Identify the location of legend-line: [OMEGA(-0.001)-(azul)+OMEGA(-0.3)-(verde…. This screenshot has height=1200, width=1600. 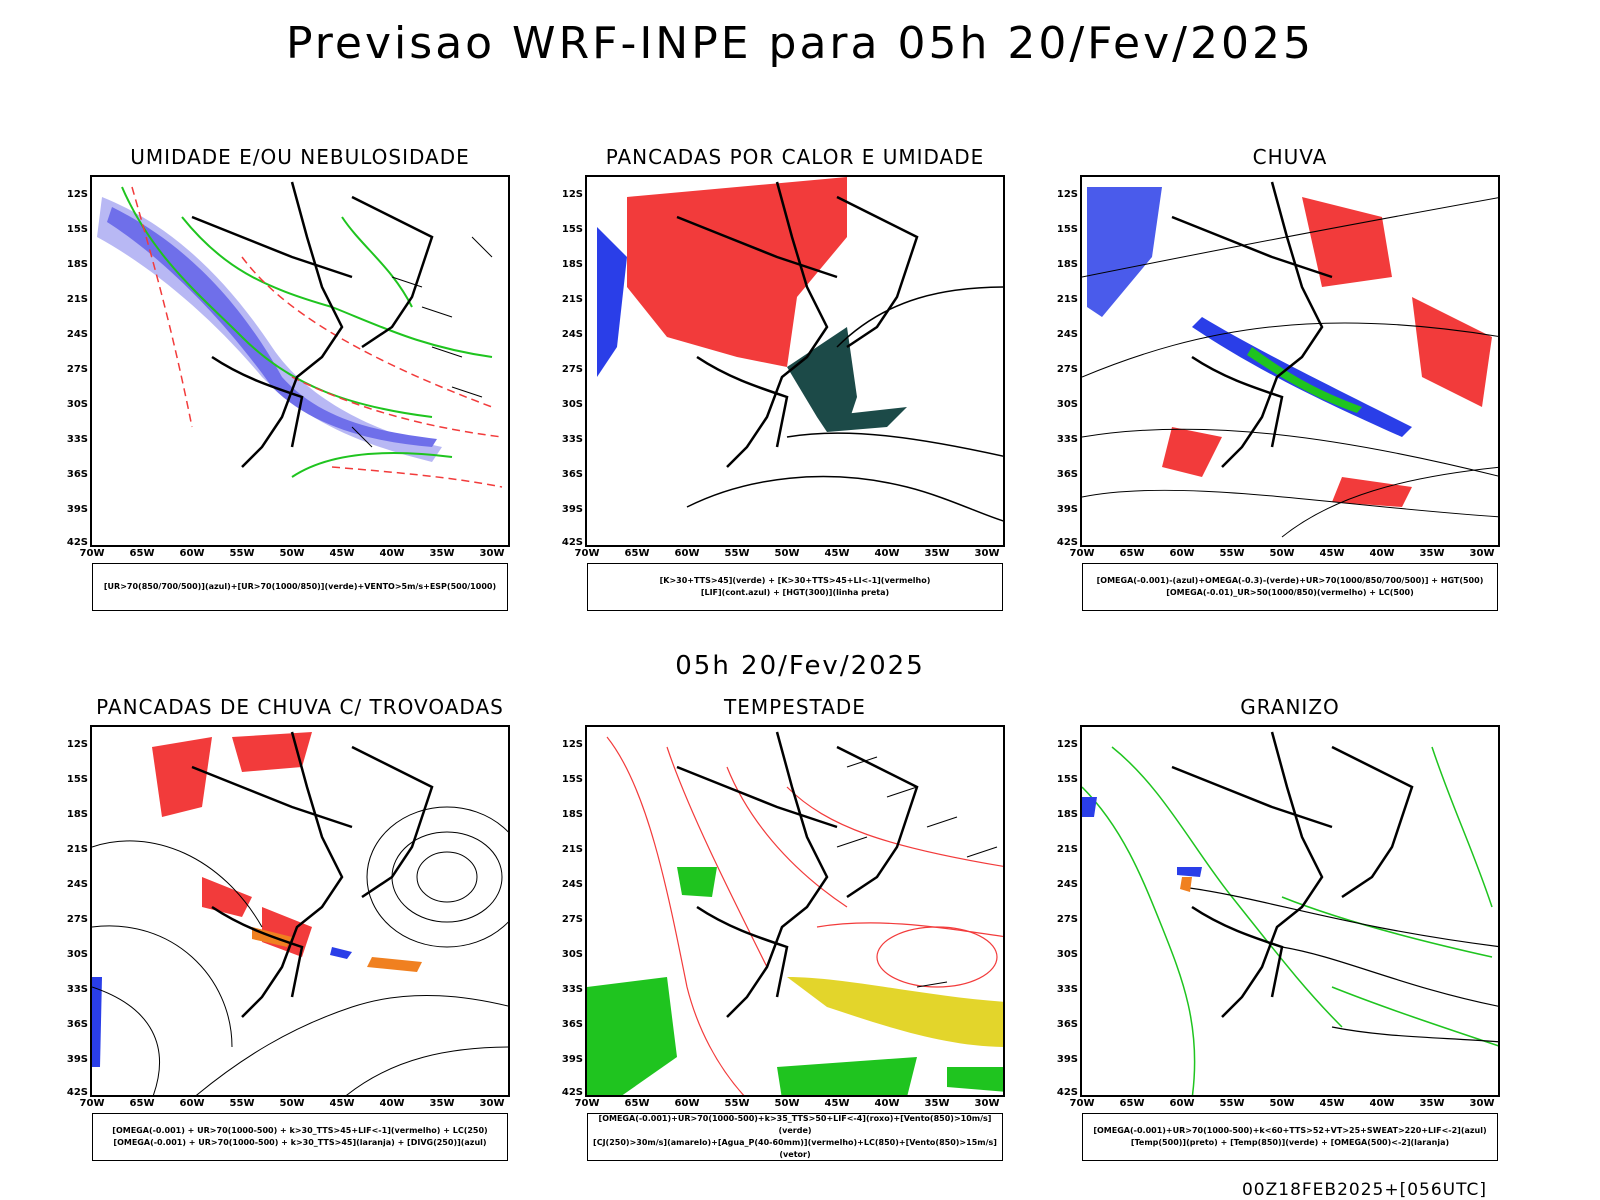
(1290, 580).